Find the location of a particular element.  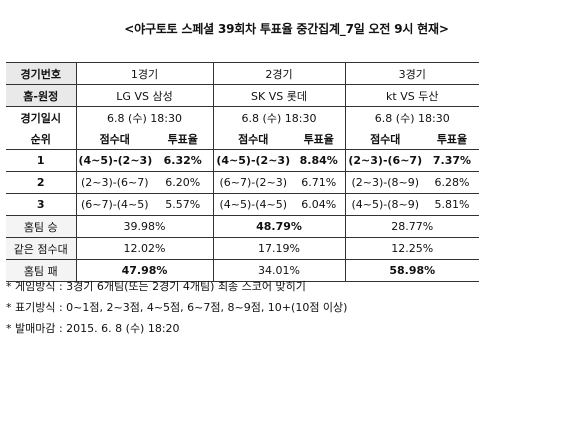

game-3-score-header: 점수대 is located at coordinates (384, 139).